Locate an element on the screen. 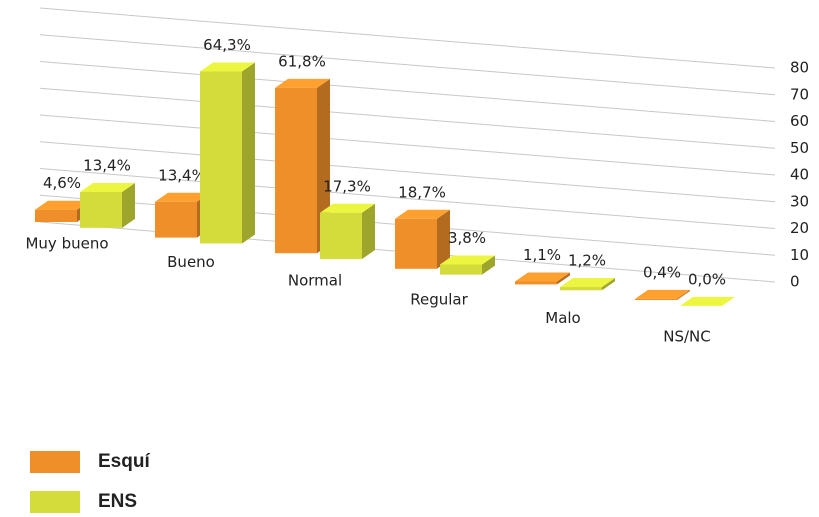 This screenshot has height=517, width=819. y-tick-label: 0 is located at coordinates (795, 282).